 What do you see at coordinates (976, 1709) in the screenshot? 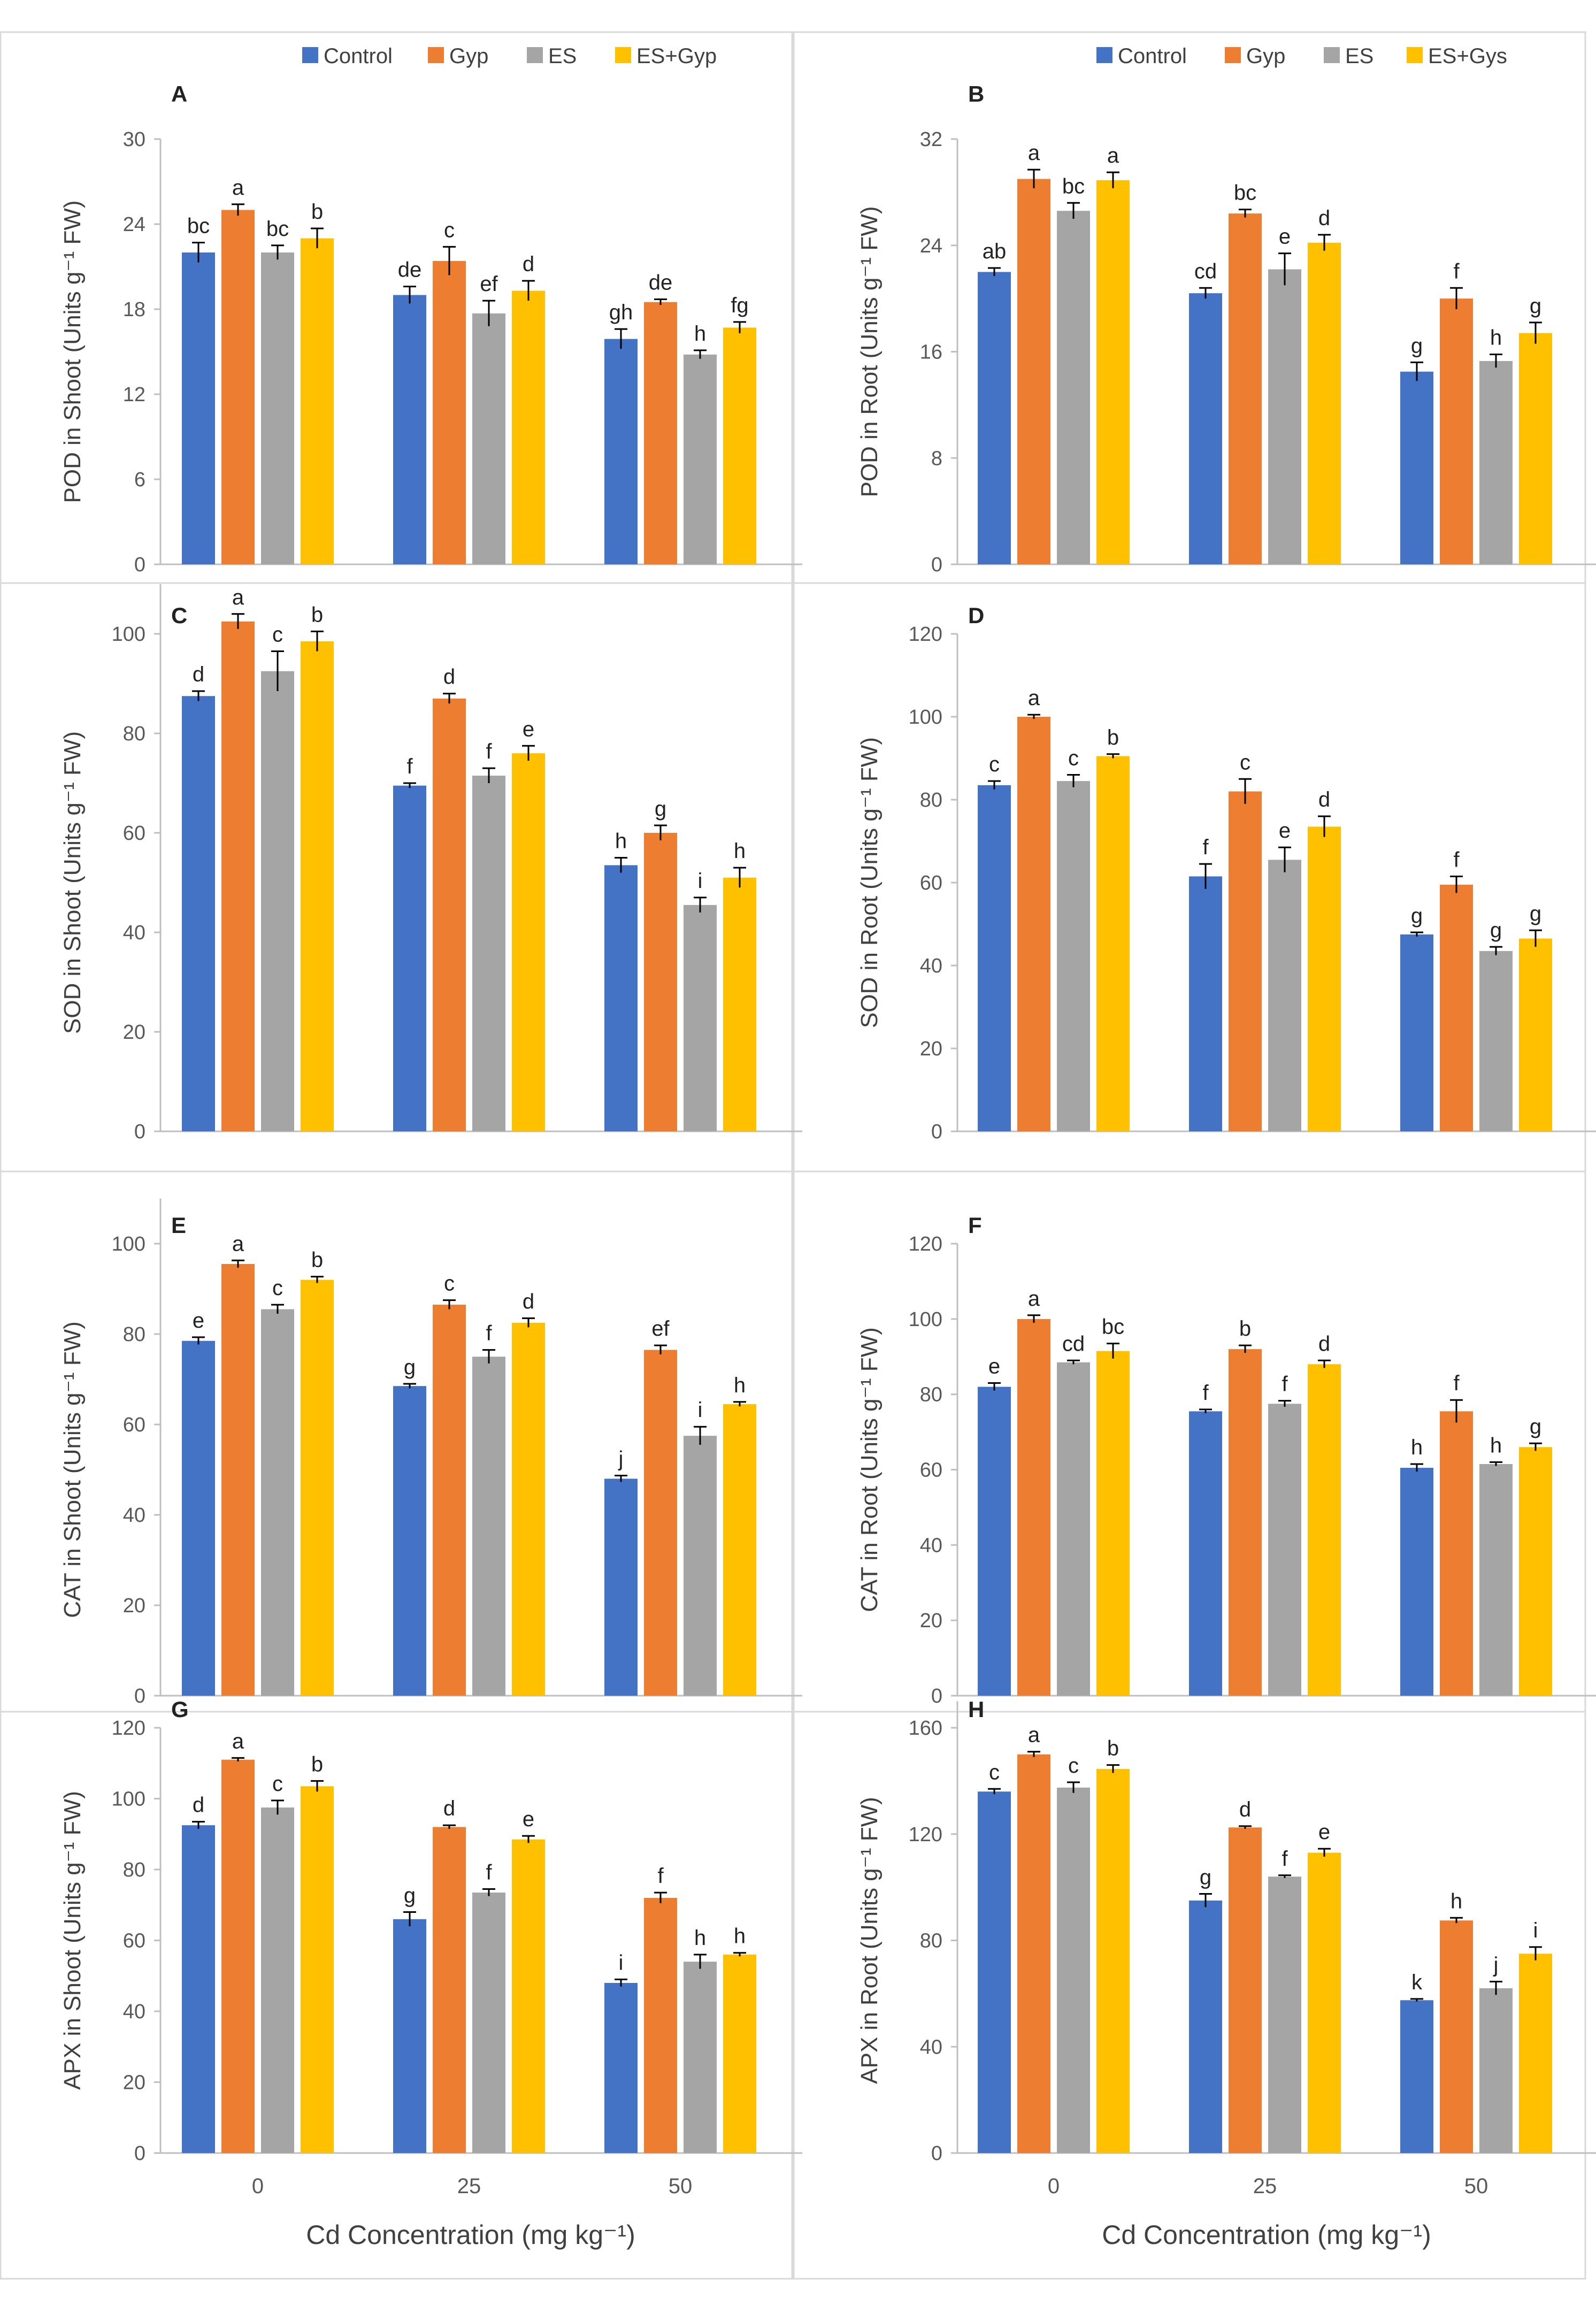
I see `panel-letter: H` at bounding box center [976, 1709].